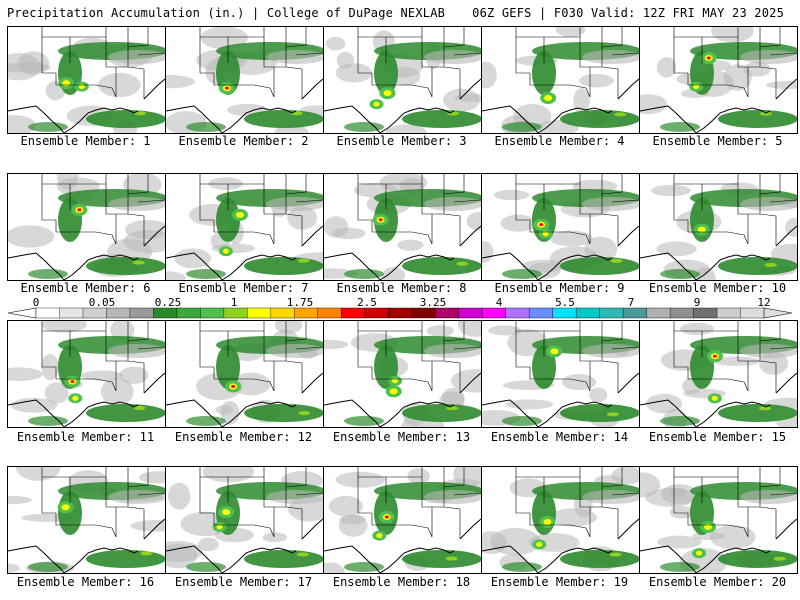 This screenshot has width=800, height=600. I want to click on colorbar-tick-label: 1, so click(234, 302).